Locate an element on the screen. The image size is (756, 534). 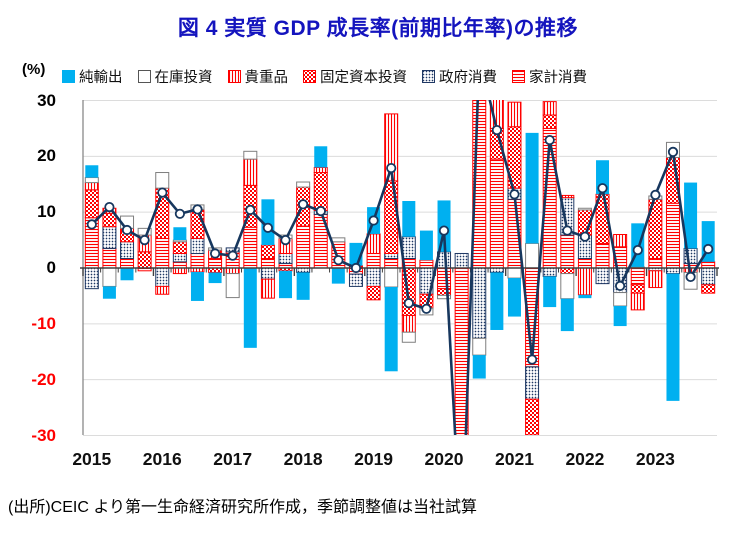
bar-segment-hh-2017Q3 is located at coordinates (267, 263).